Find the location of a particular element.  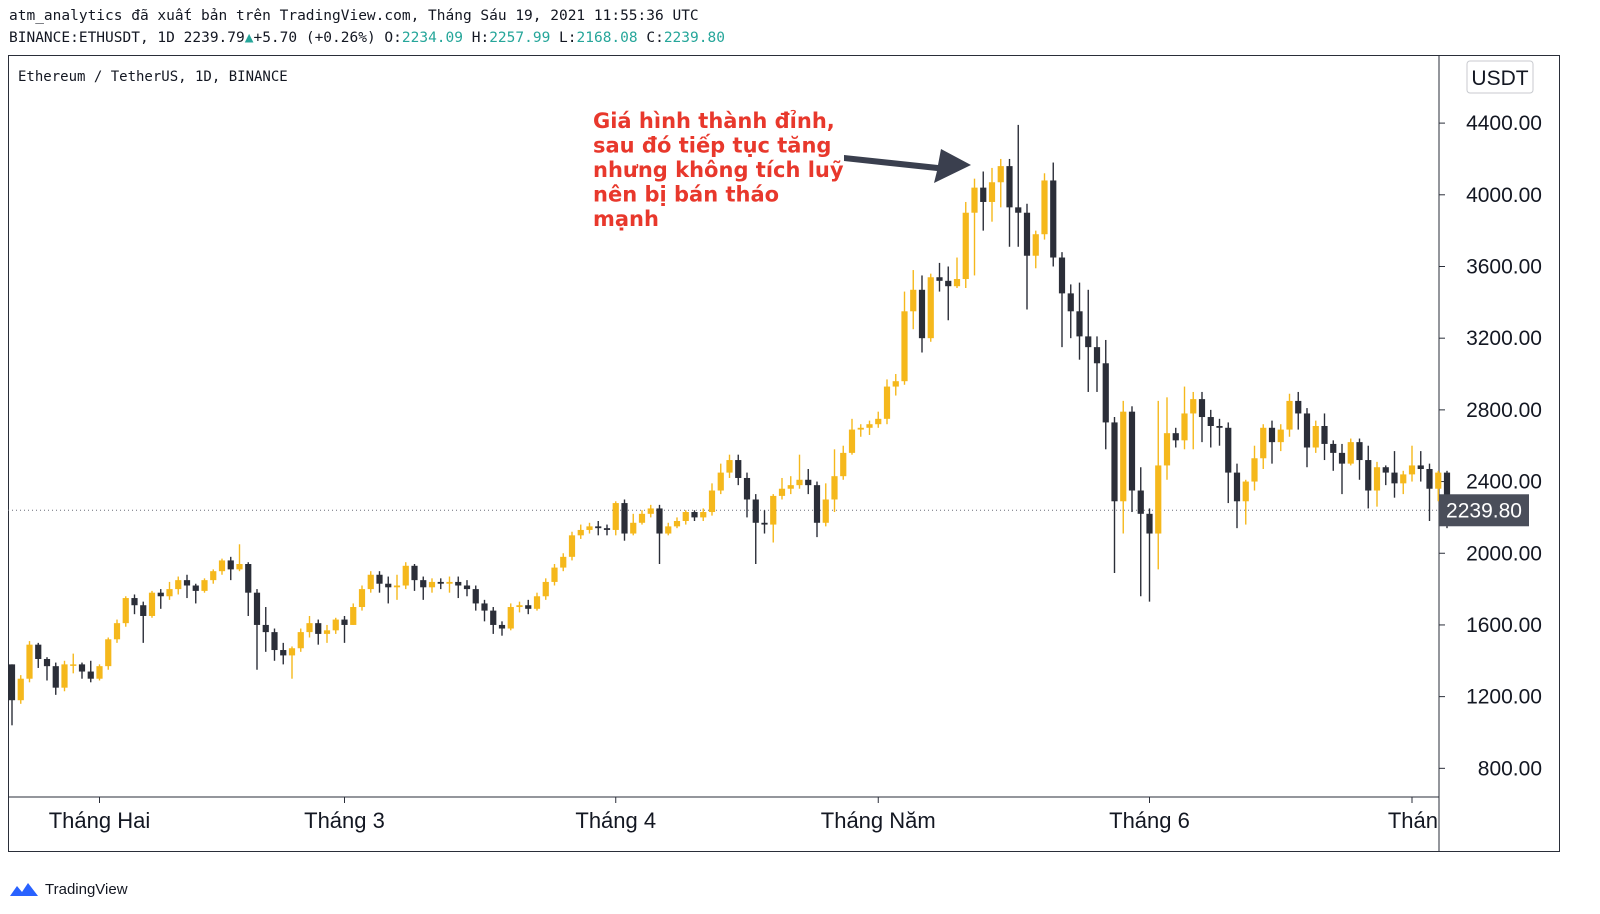

y-tick-label: 2400.00 is located at coordinates (1504, 482).